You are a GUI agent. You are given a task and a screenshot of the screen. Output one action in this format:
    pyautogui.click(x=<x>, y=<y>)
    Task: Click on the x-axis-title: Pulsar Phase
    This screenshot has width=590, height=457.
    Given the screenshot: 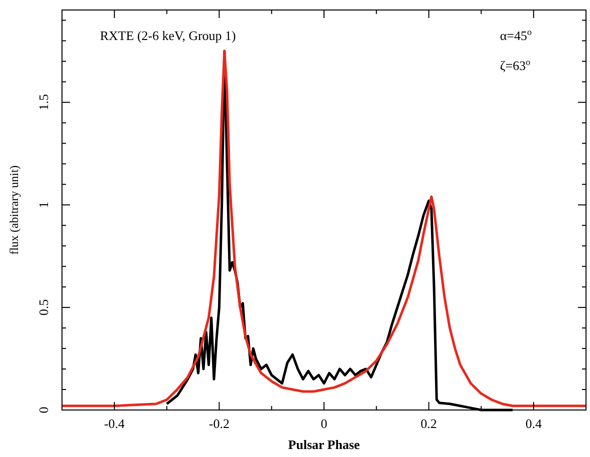 What is the action you would take?
    pyautogui.click(x=324, y=444)
    